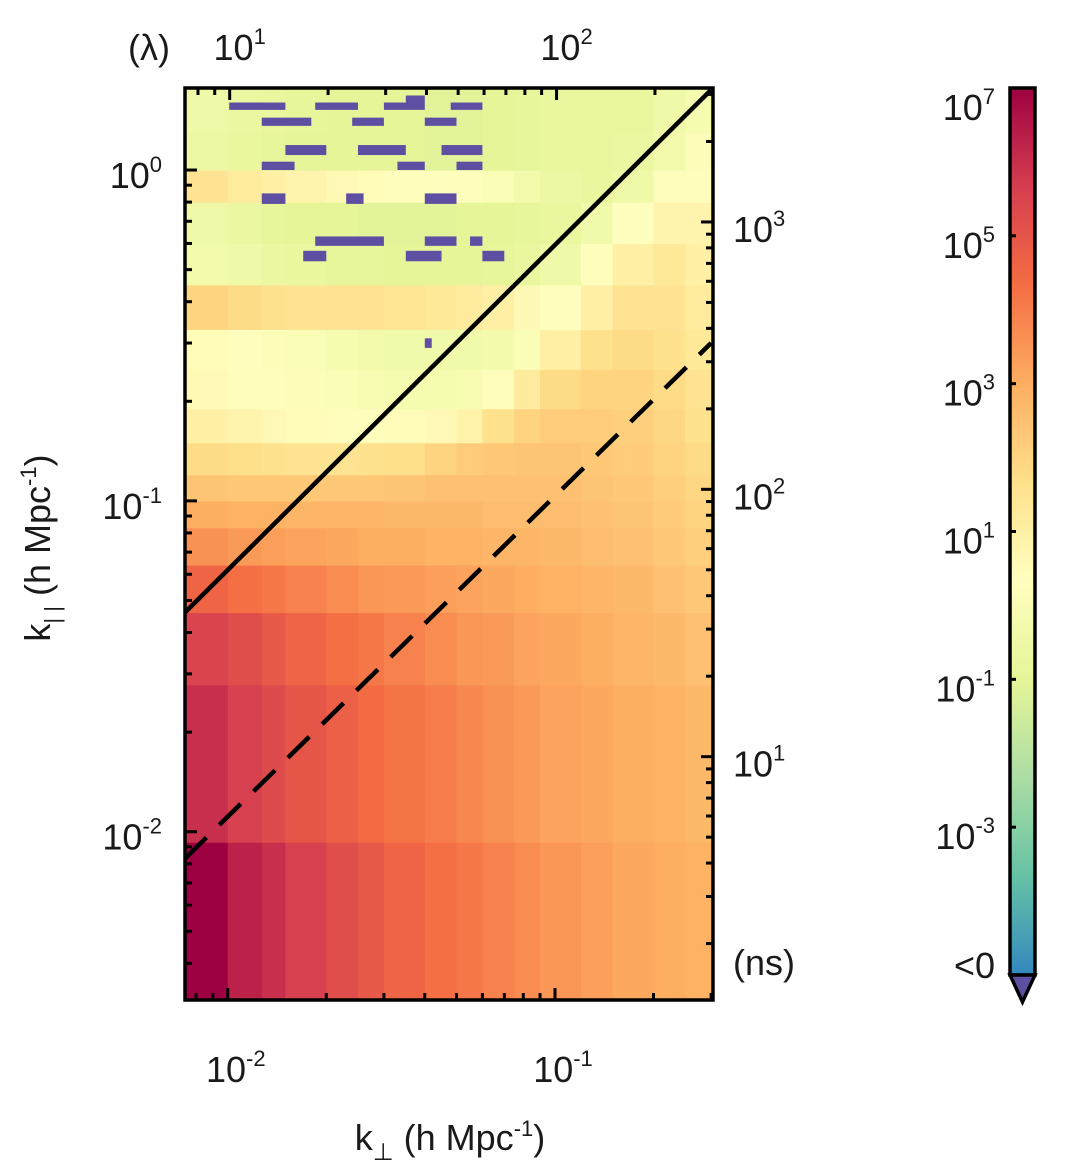  I want to click on top-tick-label: 10², so click(566, 46).